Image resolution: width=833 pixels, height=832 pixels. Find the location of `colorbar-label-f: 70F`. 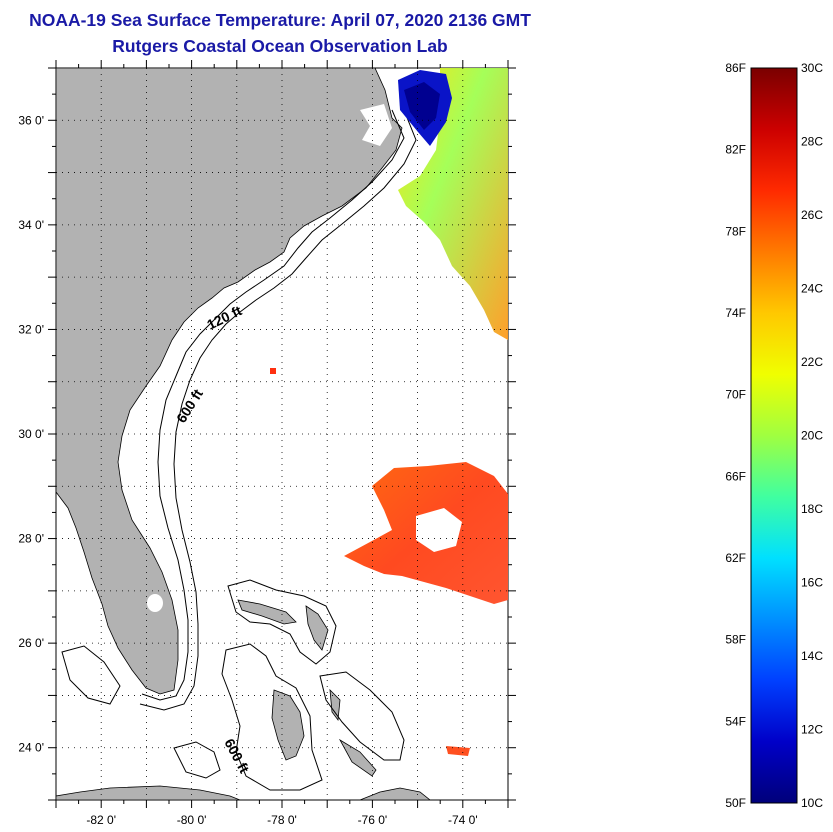

colorbar-label-f: 70F is located at coordinates (735, 395).